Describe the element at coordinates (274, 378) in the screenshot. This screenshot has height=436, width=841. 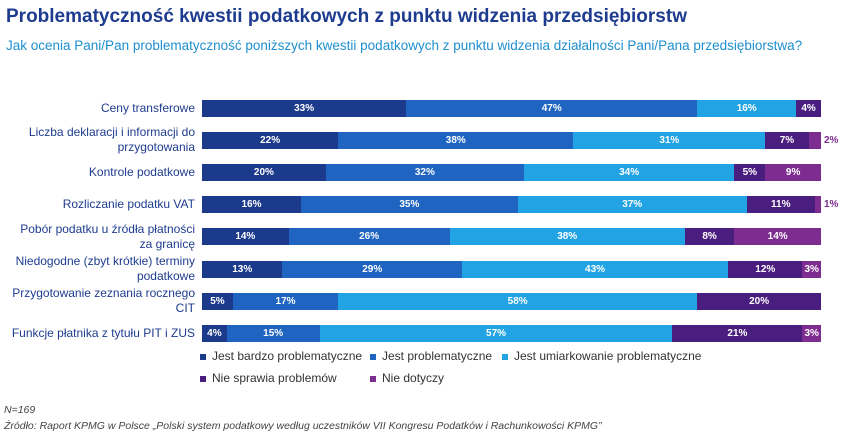
I see `legend-label: Nie sprawia problemów` at that location.